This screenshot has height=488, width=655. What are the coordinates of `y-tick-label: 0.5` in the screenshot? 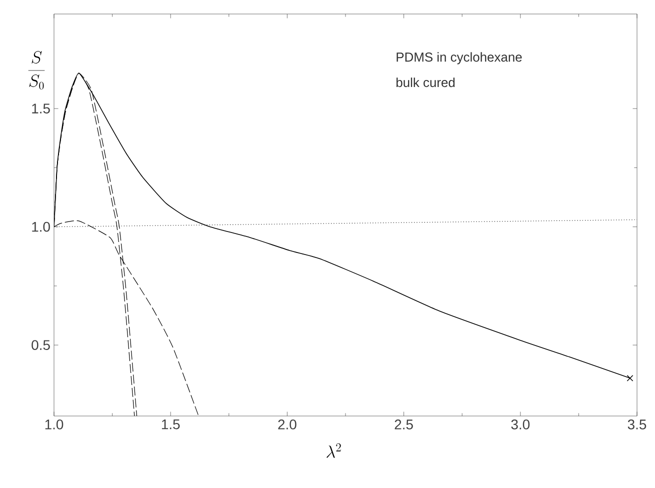 It's located at (41, 345).